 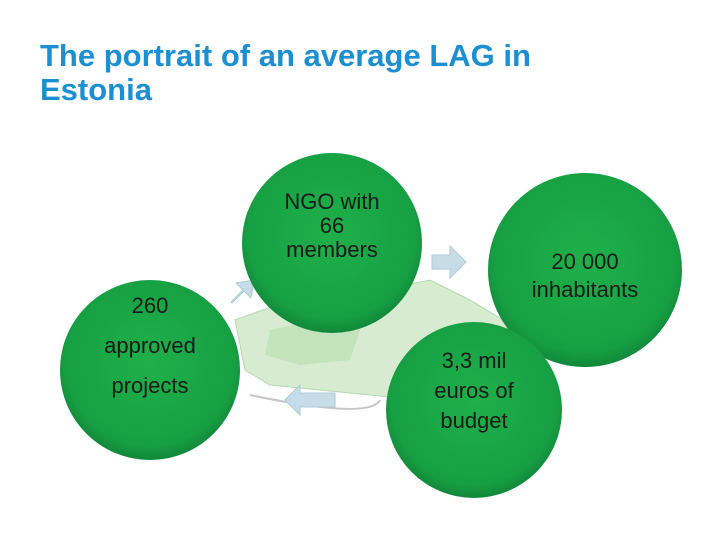 I want to click on node-label: 66, so click(x=332, y=225).